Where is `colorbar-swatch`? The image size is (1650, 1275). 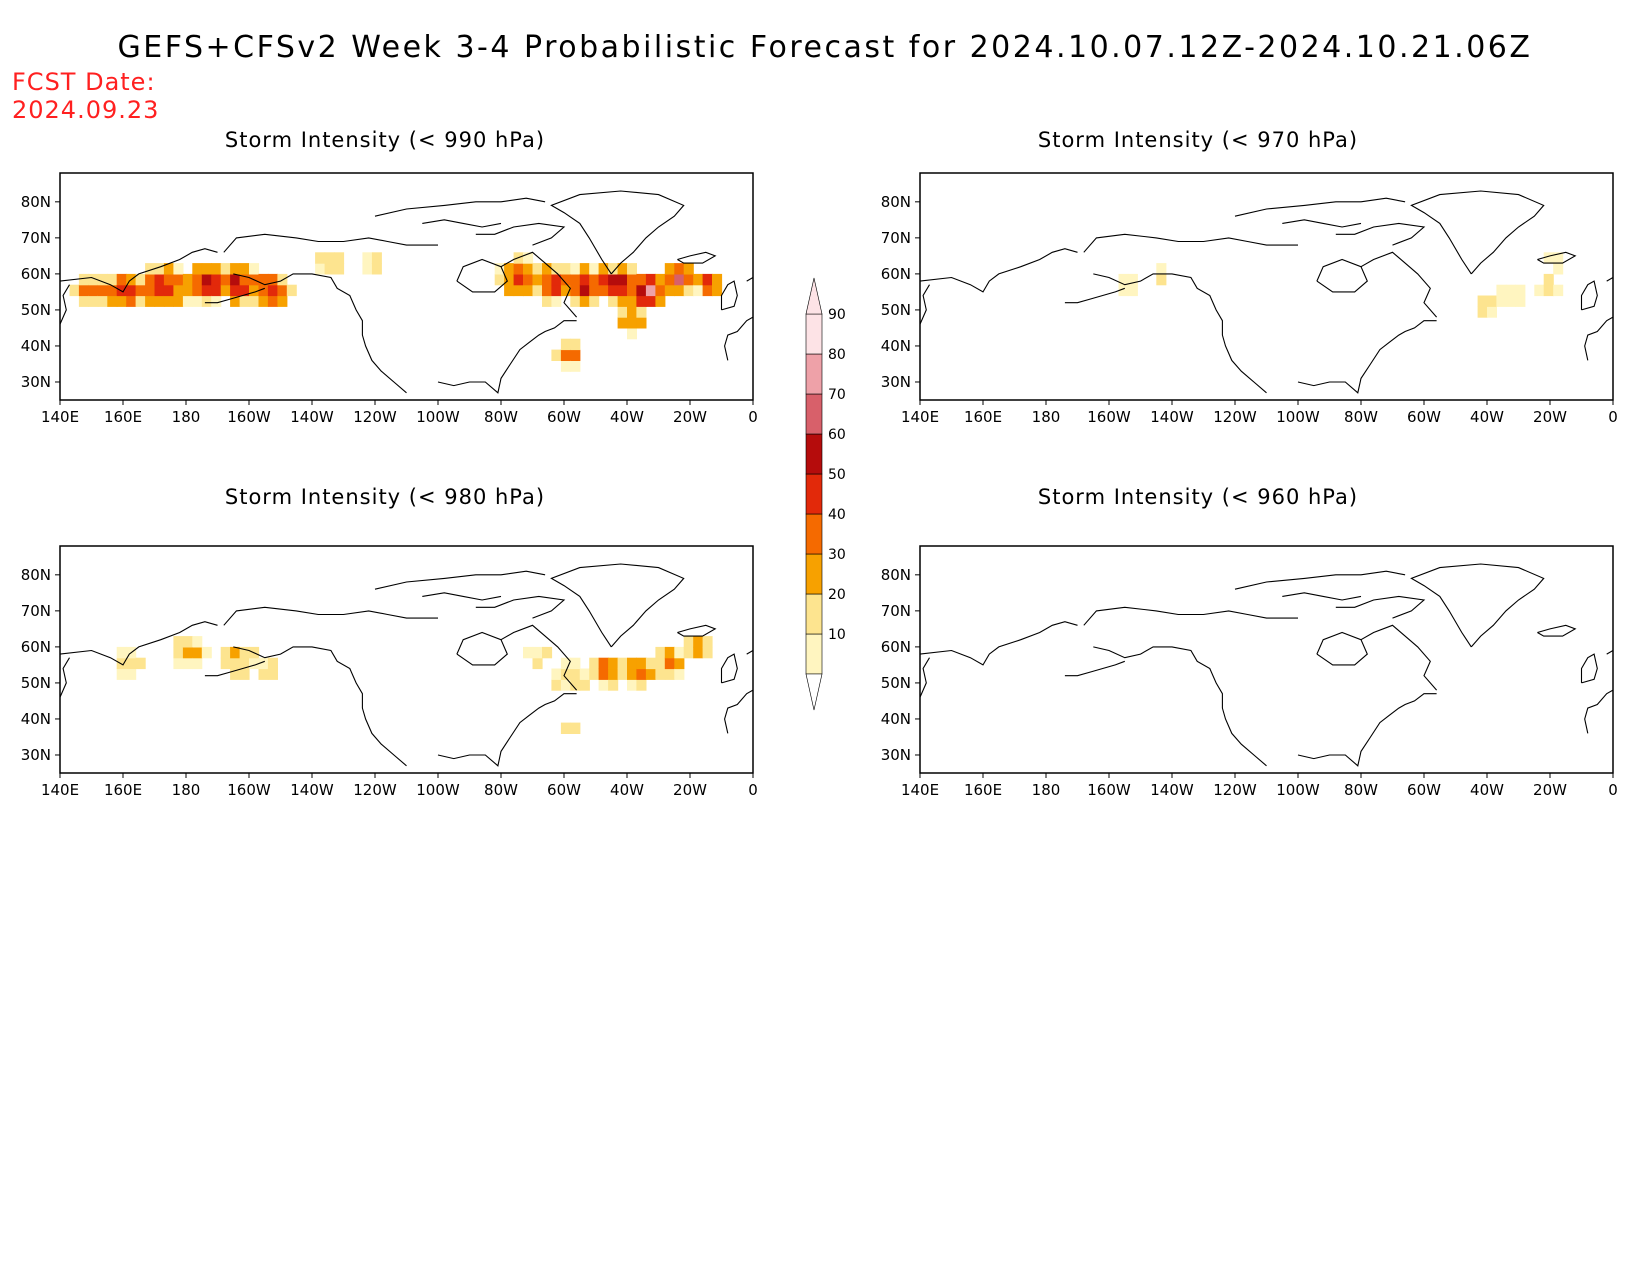
colorbar-swatch is located at coordinates (814, 374).